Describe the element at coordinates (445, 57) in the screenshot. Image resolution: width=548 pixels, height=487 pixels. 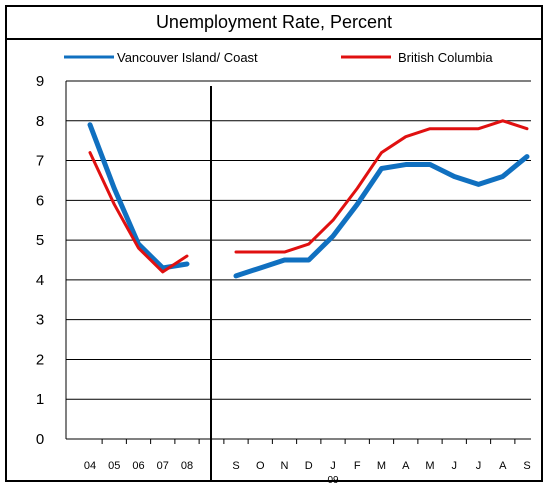
I see `legend-label: British Columbia` at that location.